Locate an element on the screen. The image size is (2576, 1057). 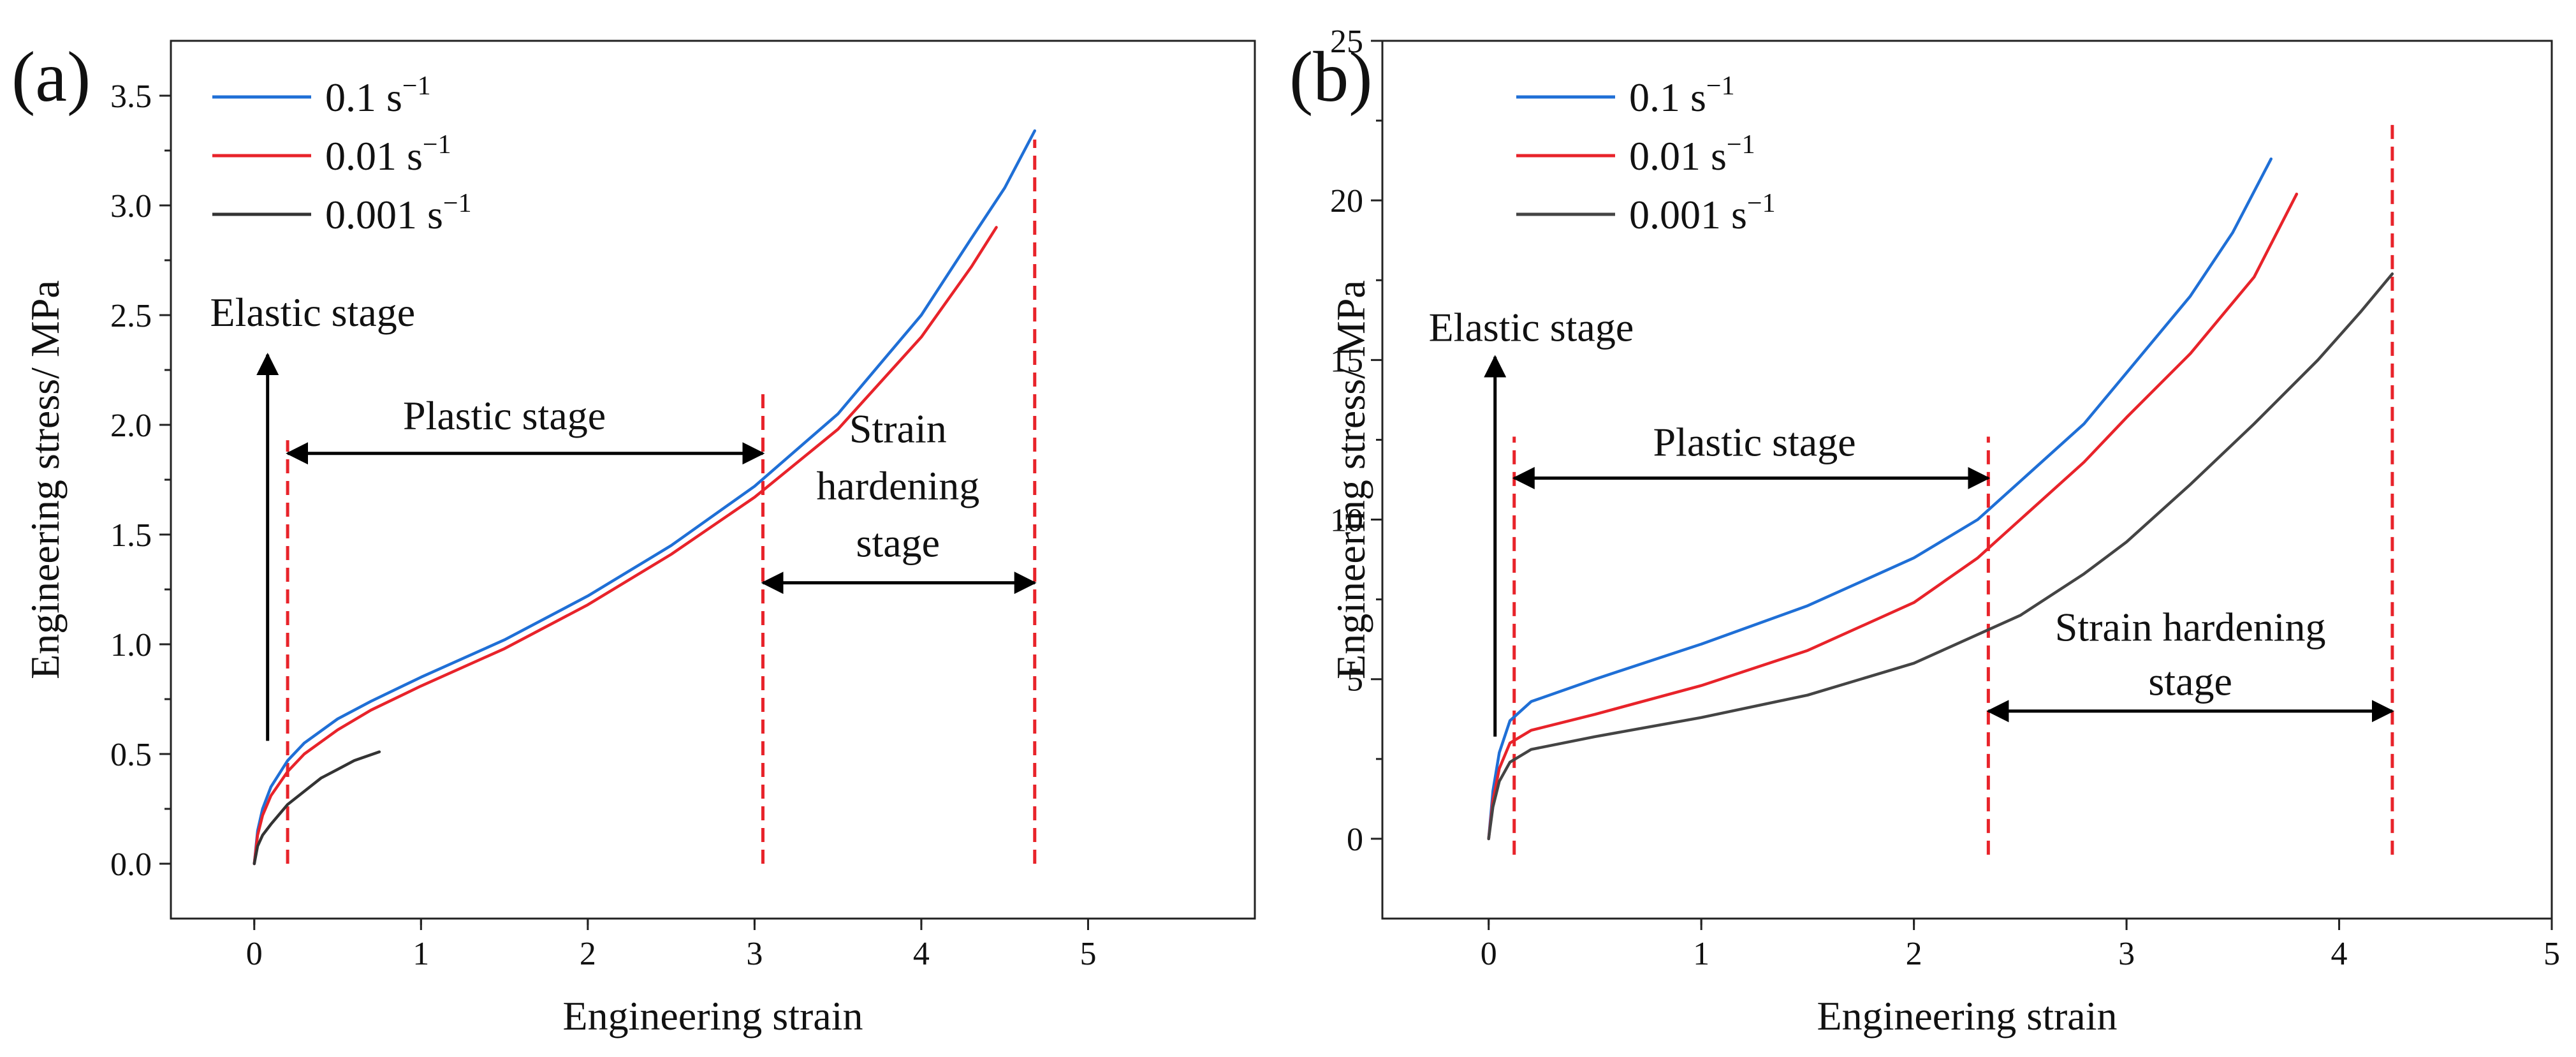
y-tick-label: 0.0 is located at coordinates (131, 864).